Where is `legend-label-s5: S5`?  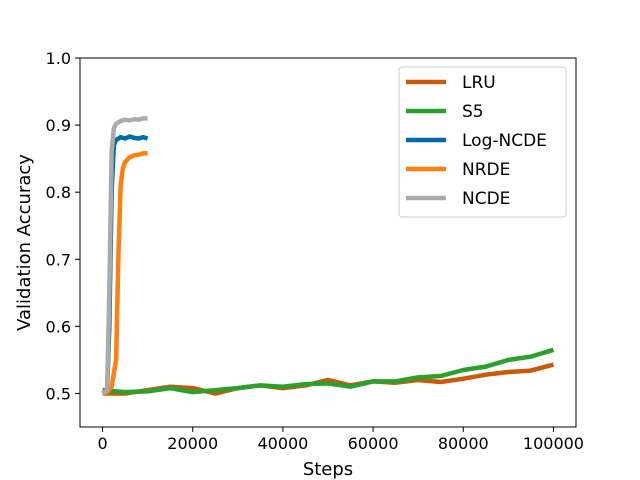 legend-label-s5: S5 is located at coordinates (473, 112).